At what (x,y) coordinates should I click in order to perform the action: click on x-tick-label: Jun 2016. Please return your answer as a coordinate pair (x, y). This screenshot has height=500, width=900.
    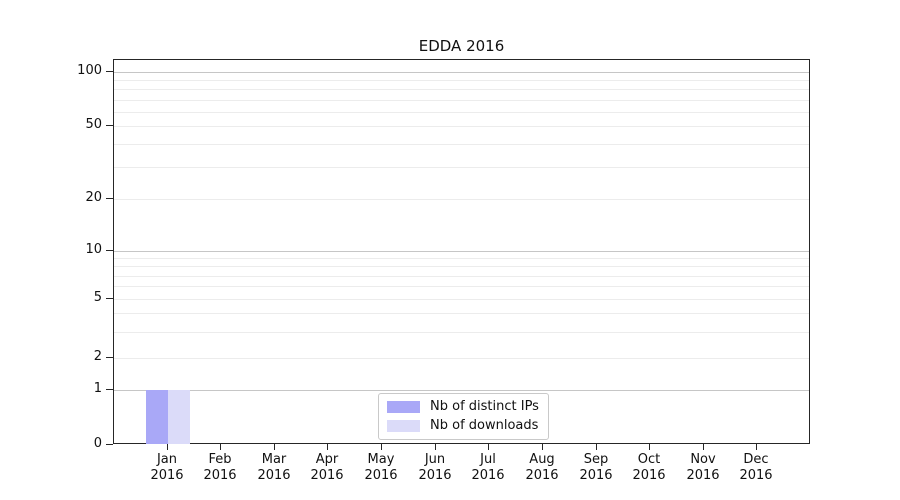
    Looking at the image, I should click on (435, 468).